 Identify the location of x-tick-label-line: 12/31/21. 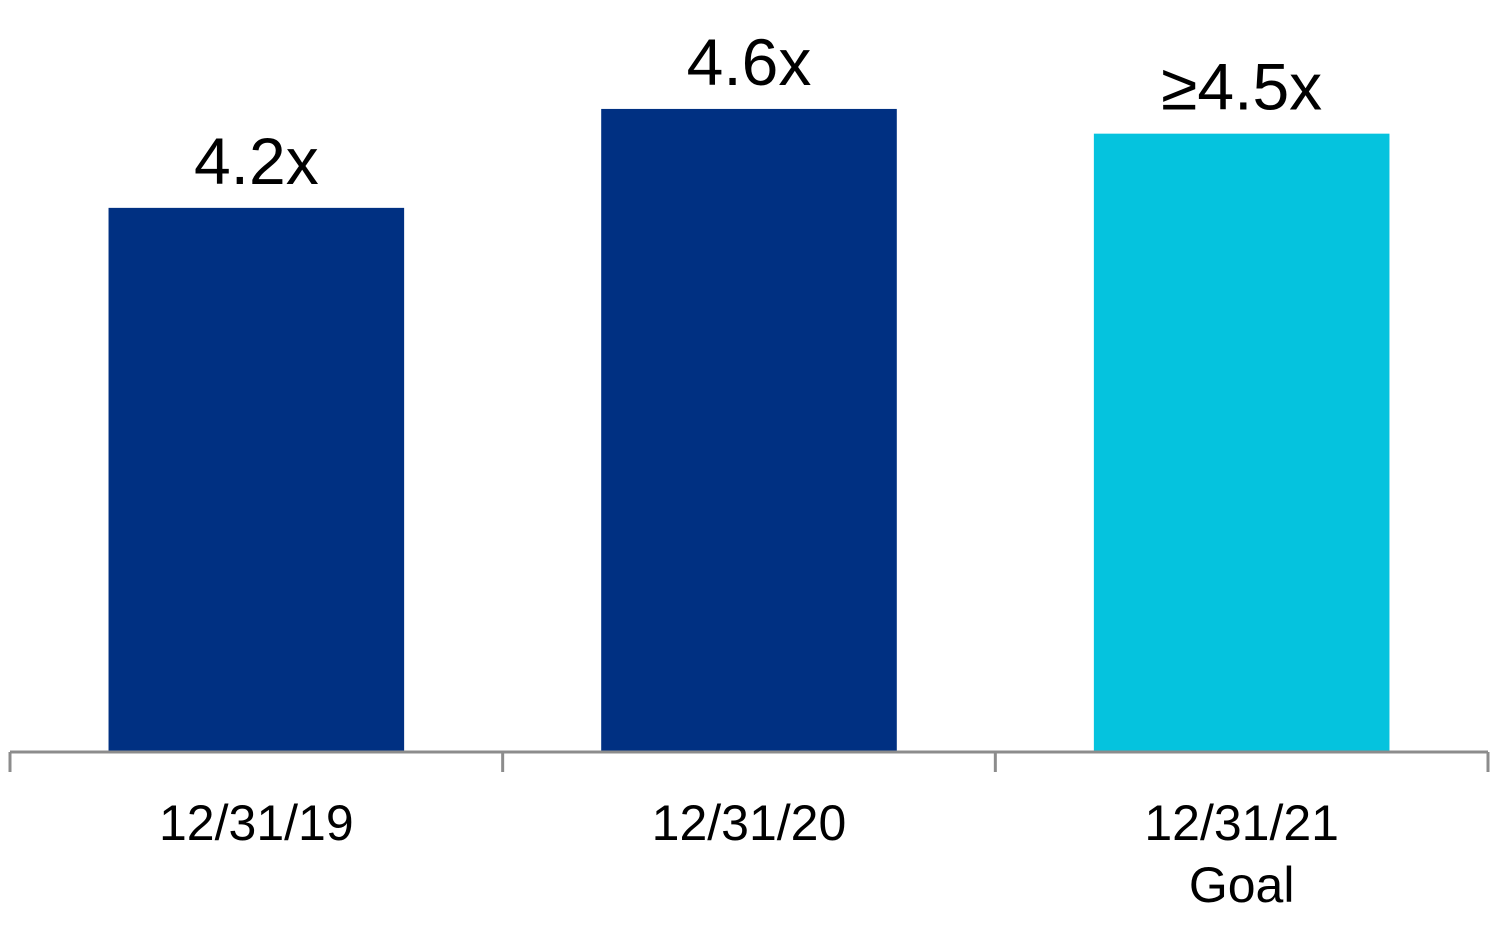
(1241, 823).